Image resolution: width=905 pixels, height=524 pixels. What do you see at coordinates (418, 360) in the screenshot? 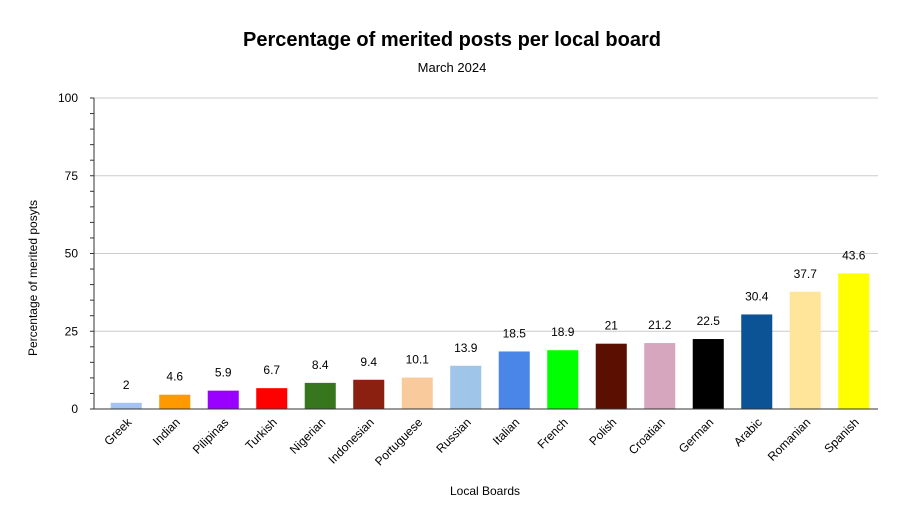
I see `data-label: 10.1` at bounding box center [418, 360].